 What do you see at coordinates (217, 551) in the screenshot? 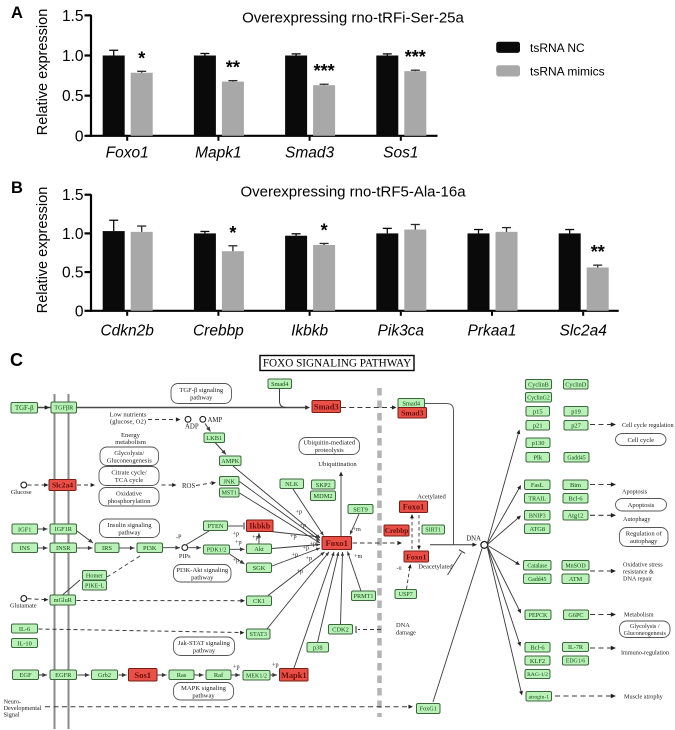
I see `svg-text: PDK1/2` at bounding box center [217, 551].